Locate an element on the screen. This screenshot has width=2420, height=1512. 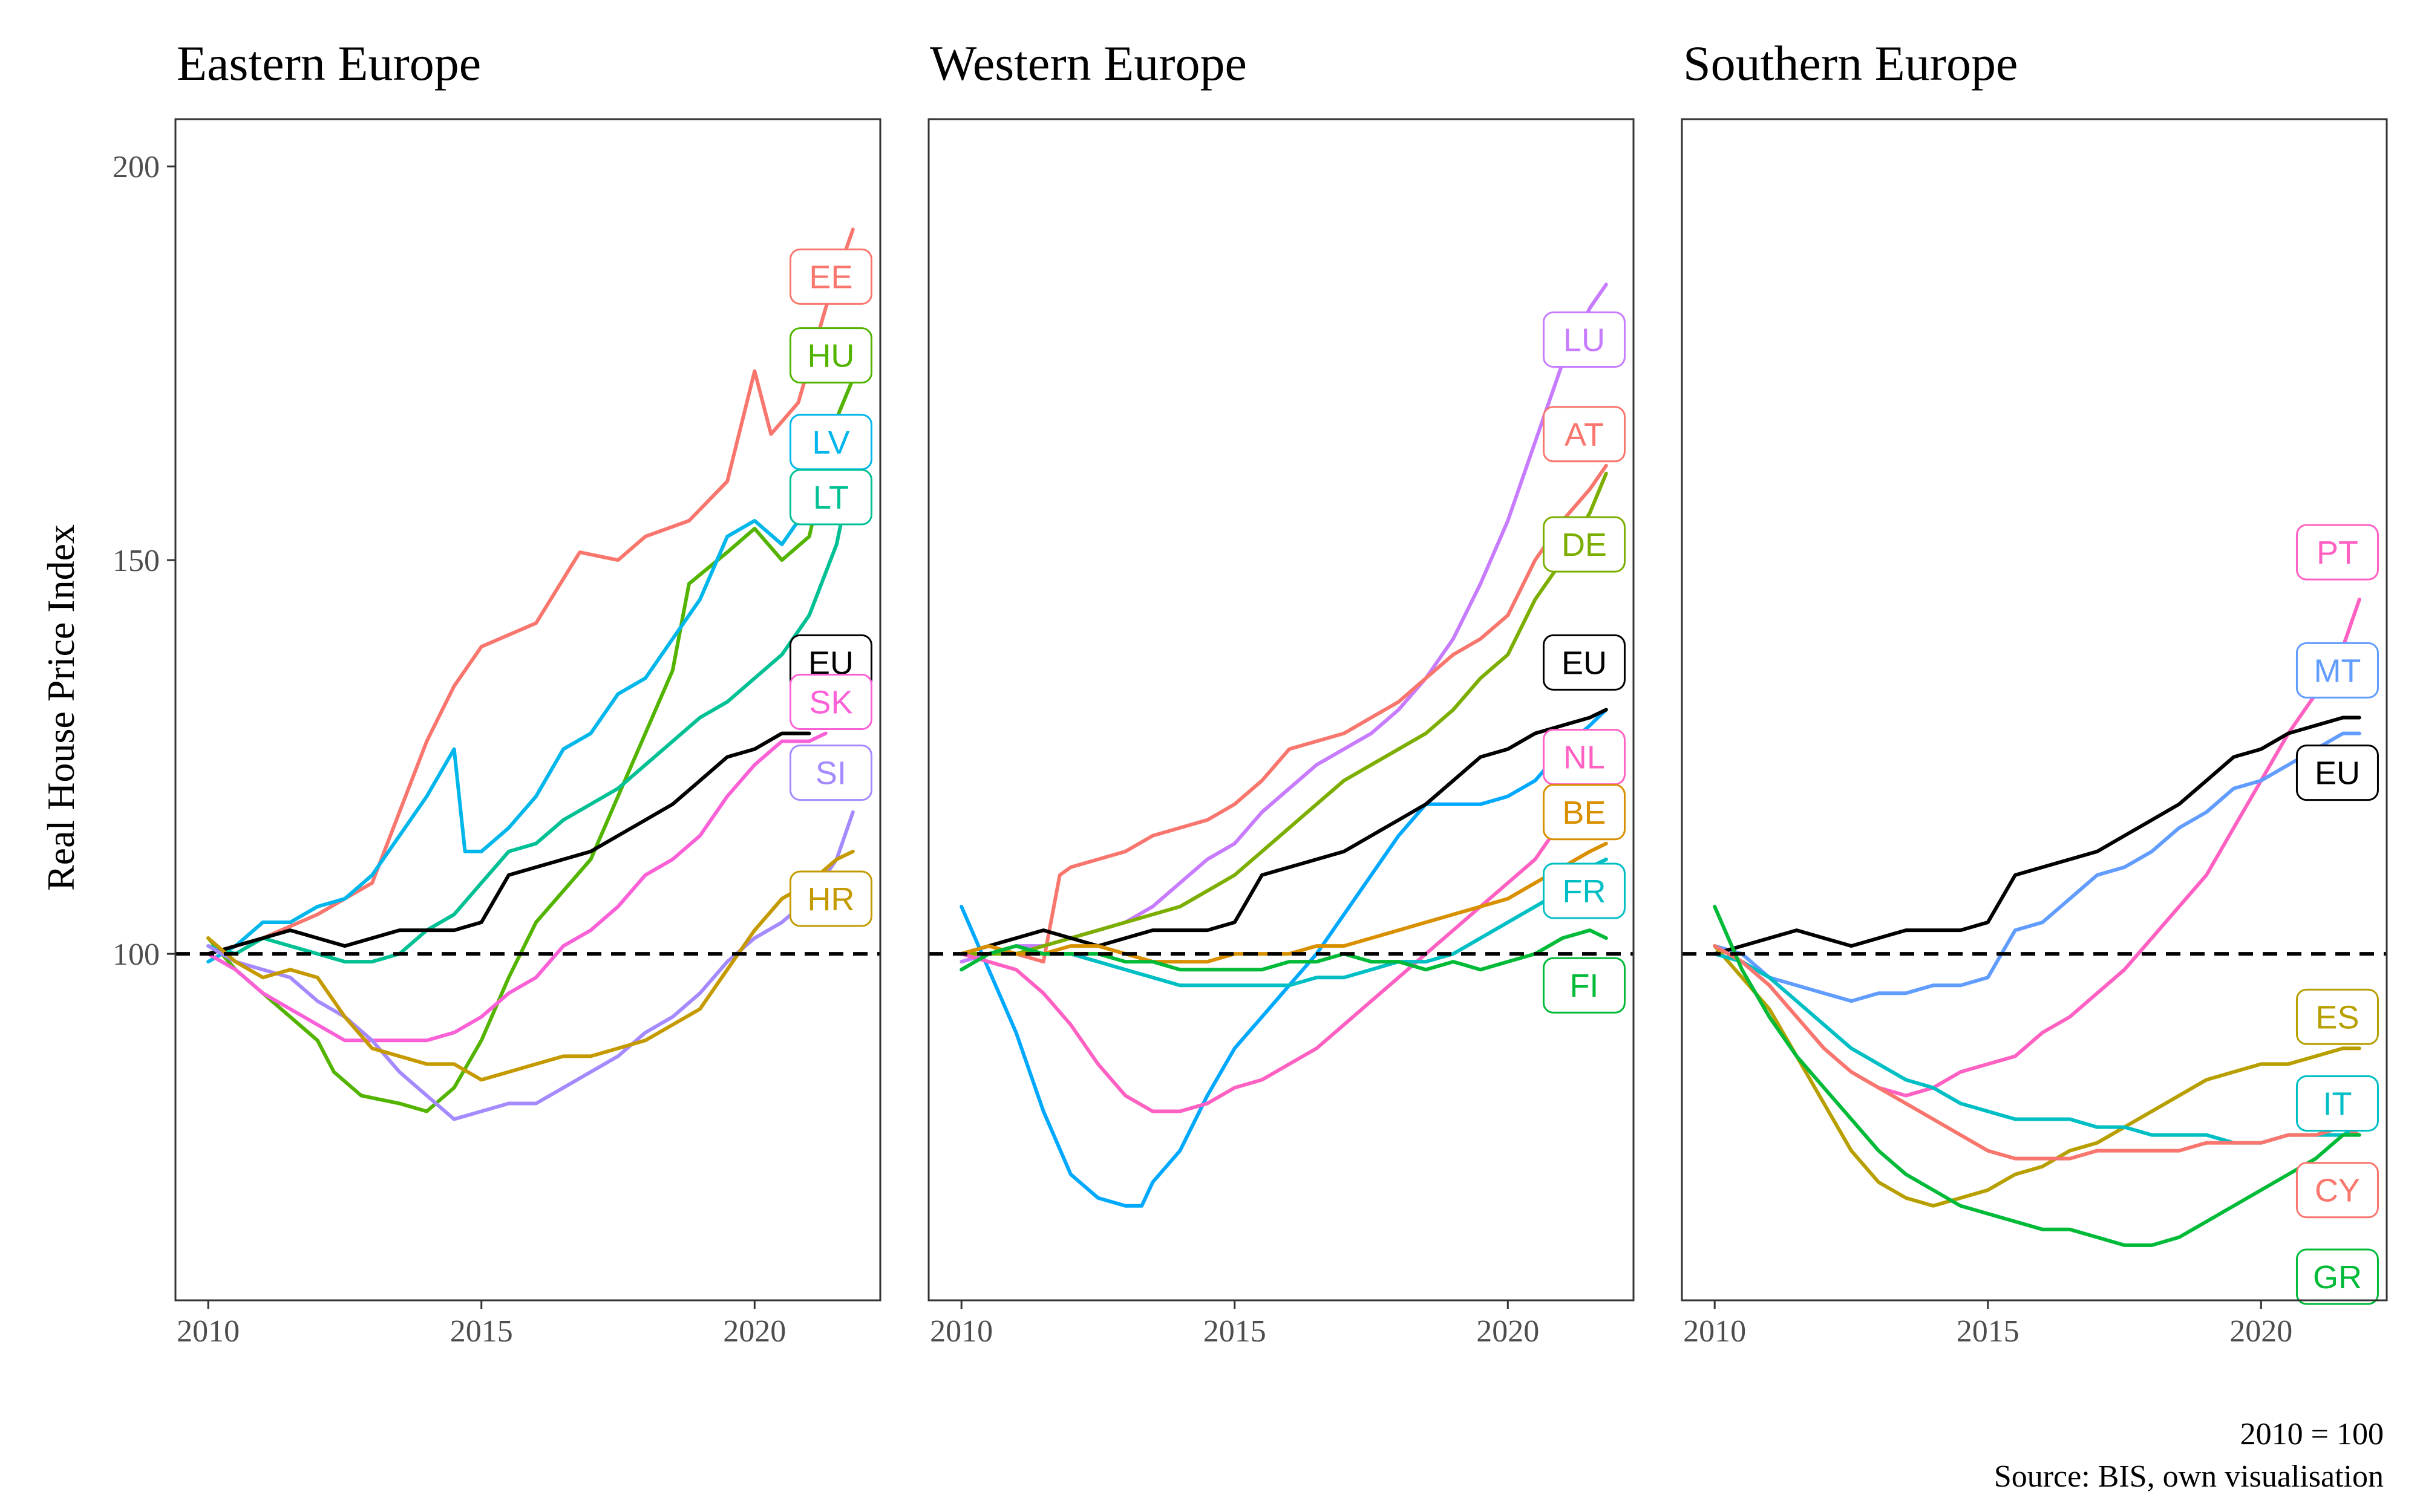
y-tick-label-200: 200 is located at coordinates (136, 167).